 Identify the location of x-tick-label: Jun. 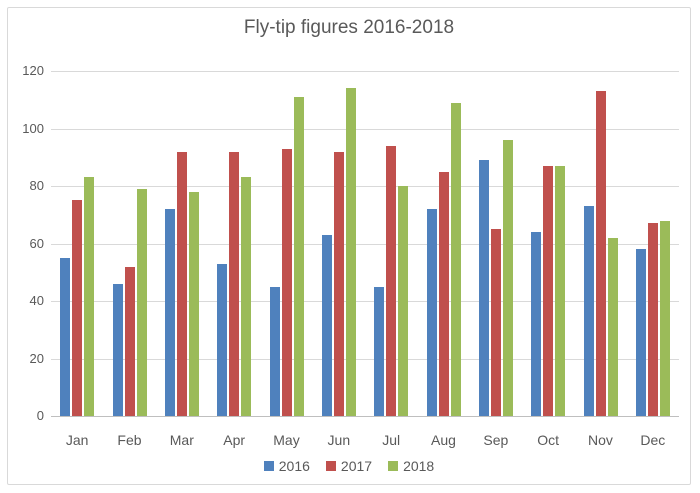
(339, 440).